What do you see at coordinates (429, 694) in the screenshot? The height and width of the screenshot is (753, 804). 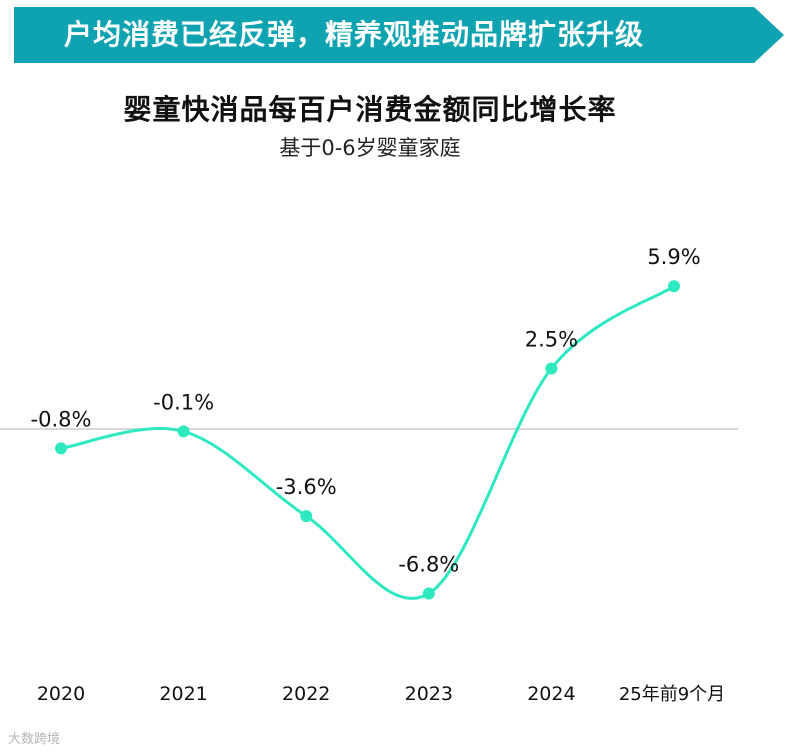 I see `x-tick-label: 2023` at bounding box center [429, 694].